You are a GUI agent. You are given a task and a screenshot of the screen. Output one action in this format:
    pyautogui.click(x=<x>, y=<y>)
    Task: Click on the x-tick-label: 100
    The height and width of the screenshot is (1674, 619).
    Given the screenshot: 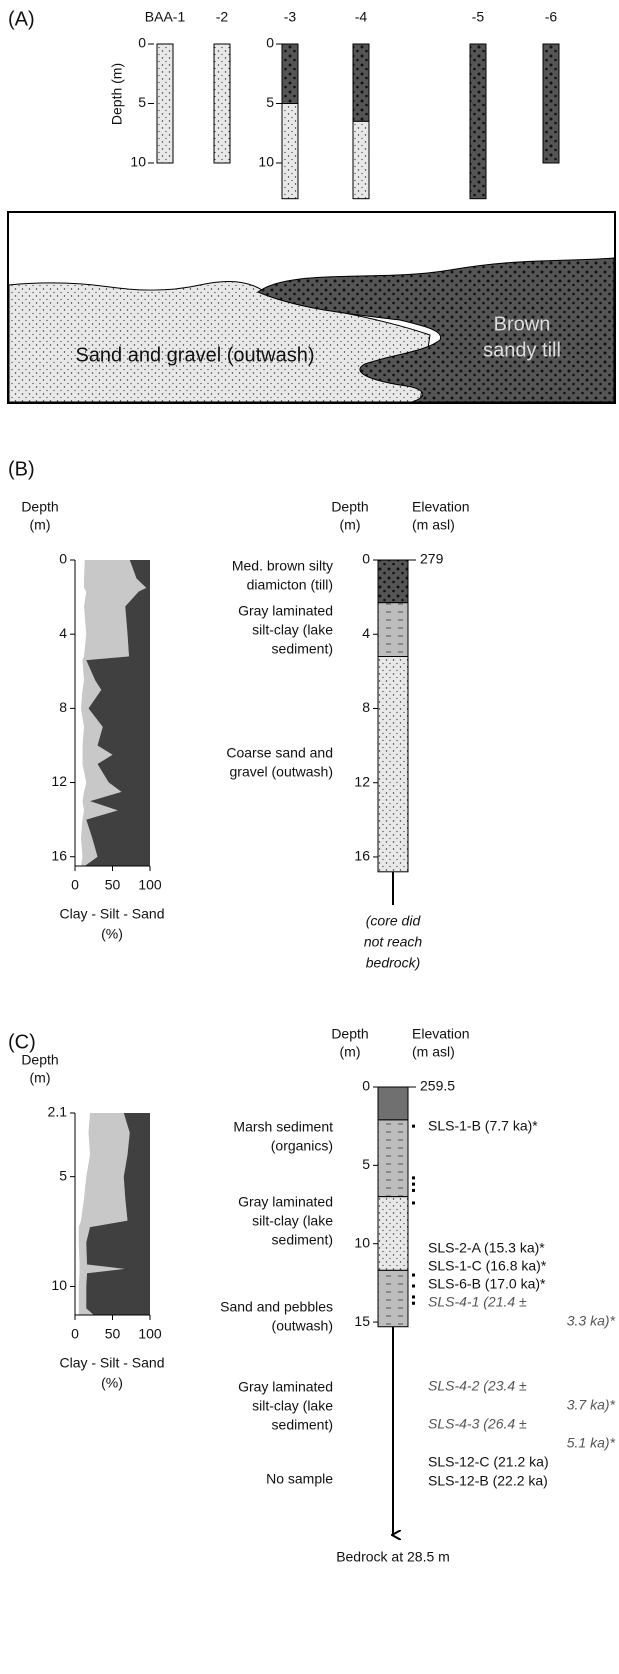 What is the action you would take?
    pyautogui.click(x=150, y=1334)
    